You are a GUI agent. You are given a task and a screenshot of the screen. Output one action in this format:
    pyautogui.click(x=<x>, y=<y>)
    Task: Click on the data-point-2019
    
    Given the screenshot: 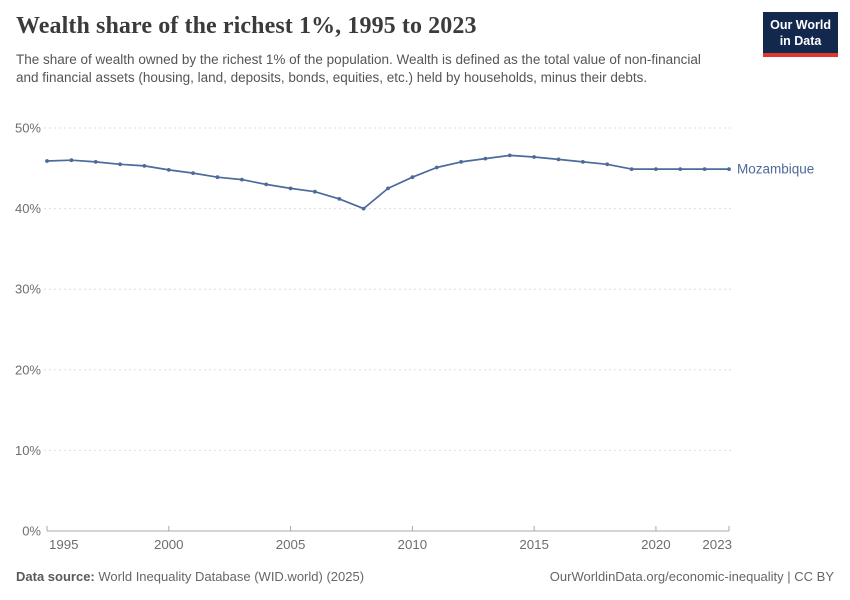 What is the action you would take?
    pyautogui.click(x=631, y=169)
    